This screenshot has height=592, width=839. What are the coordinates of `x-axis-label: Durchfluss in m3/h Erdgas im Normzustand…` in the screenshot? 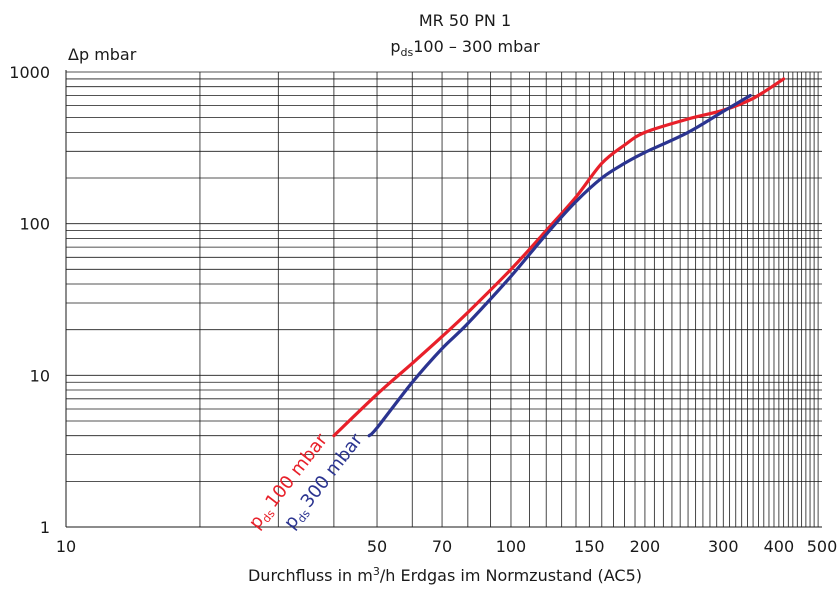 It's located at (445, 575).